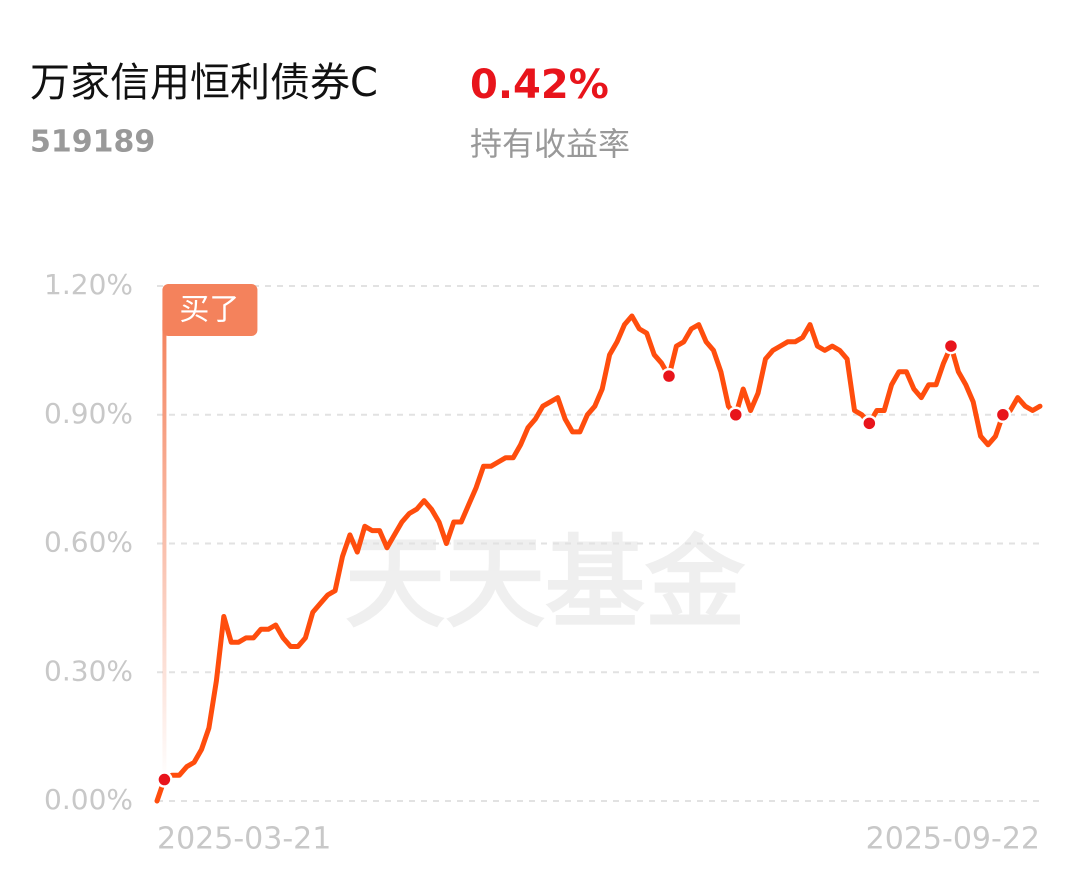 The height and width of the screenshot is (876, 1086). Describe the element at coordinates (244, 839) in the screenshot. I see `x-tick-label: 2025-03-21` at that location.